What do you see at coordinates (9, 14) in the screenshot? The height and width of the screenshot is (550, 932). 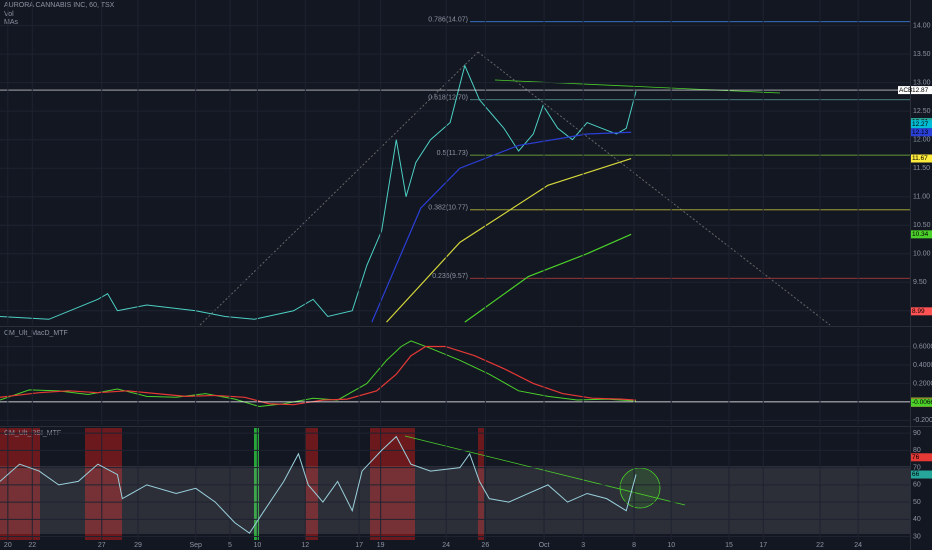 I see `subtitle: Vol` at bounding box center [9, 14].